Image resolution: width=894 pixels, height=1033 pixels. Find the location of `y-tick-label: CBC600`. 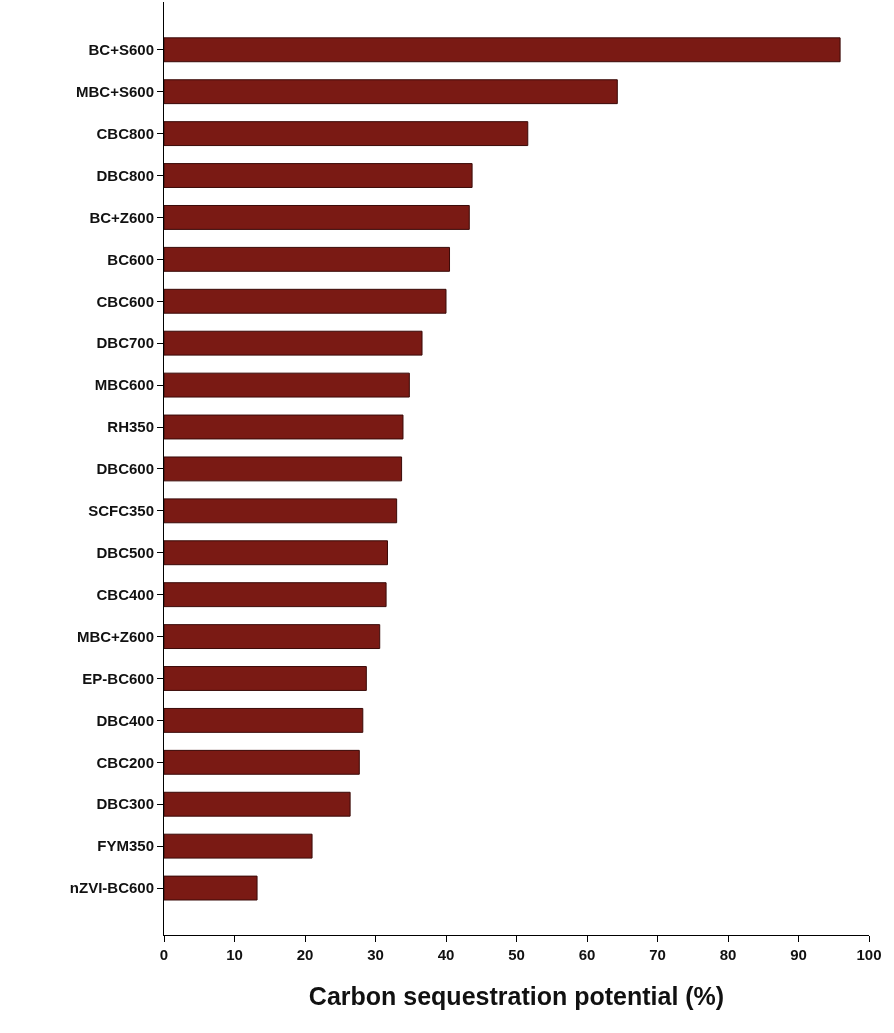

y-tick-label: CBC600 is located at coordinates (125, 301).